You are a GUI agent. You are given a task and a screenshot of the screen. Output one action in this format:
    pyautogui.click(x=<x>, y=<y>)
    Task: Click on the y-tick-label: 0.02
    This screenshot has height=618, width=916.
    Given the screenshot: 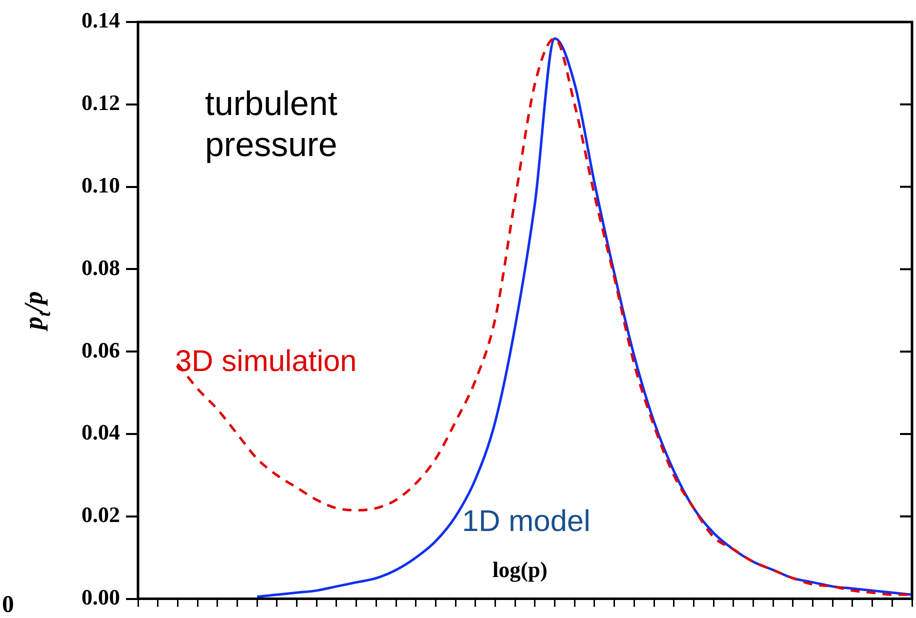 What is the action you would take?
    pyautogui.click(x=101, y=515)
    